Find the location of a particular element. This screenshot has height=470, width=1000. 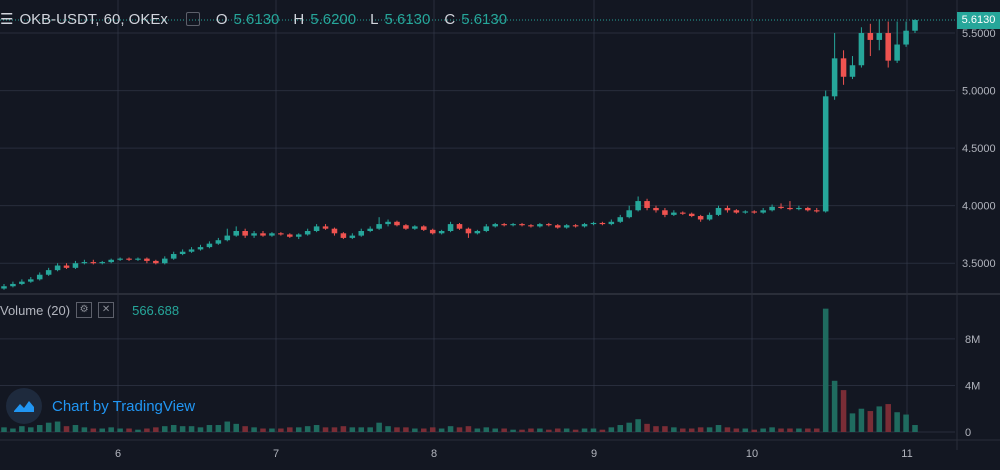

price-tick-label: 5.5000 is located at coordinates (979, 34).